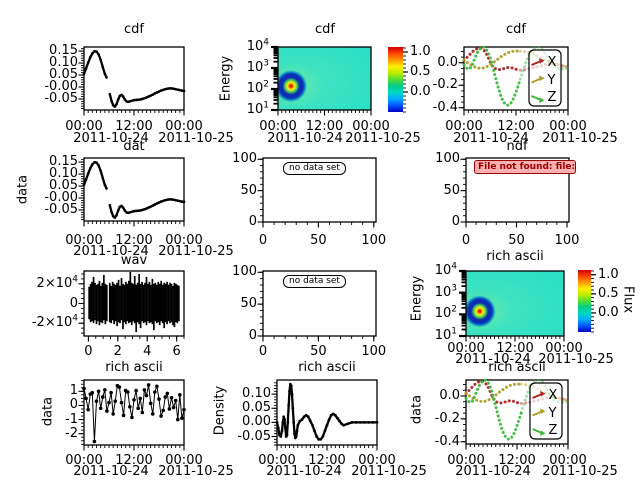 The image size is (640, 480). I want to click on plot-title: wav, so click(134, 260).